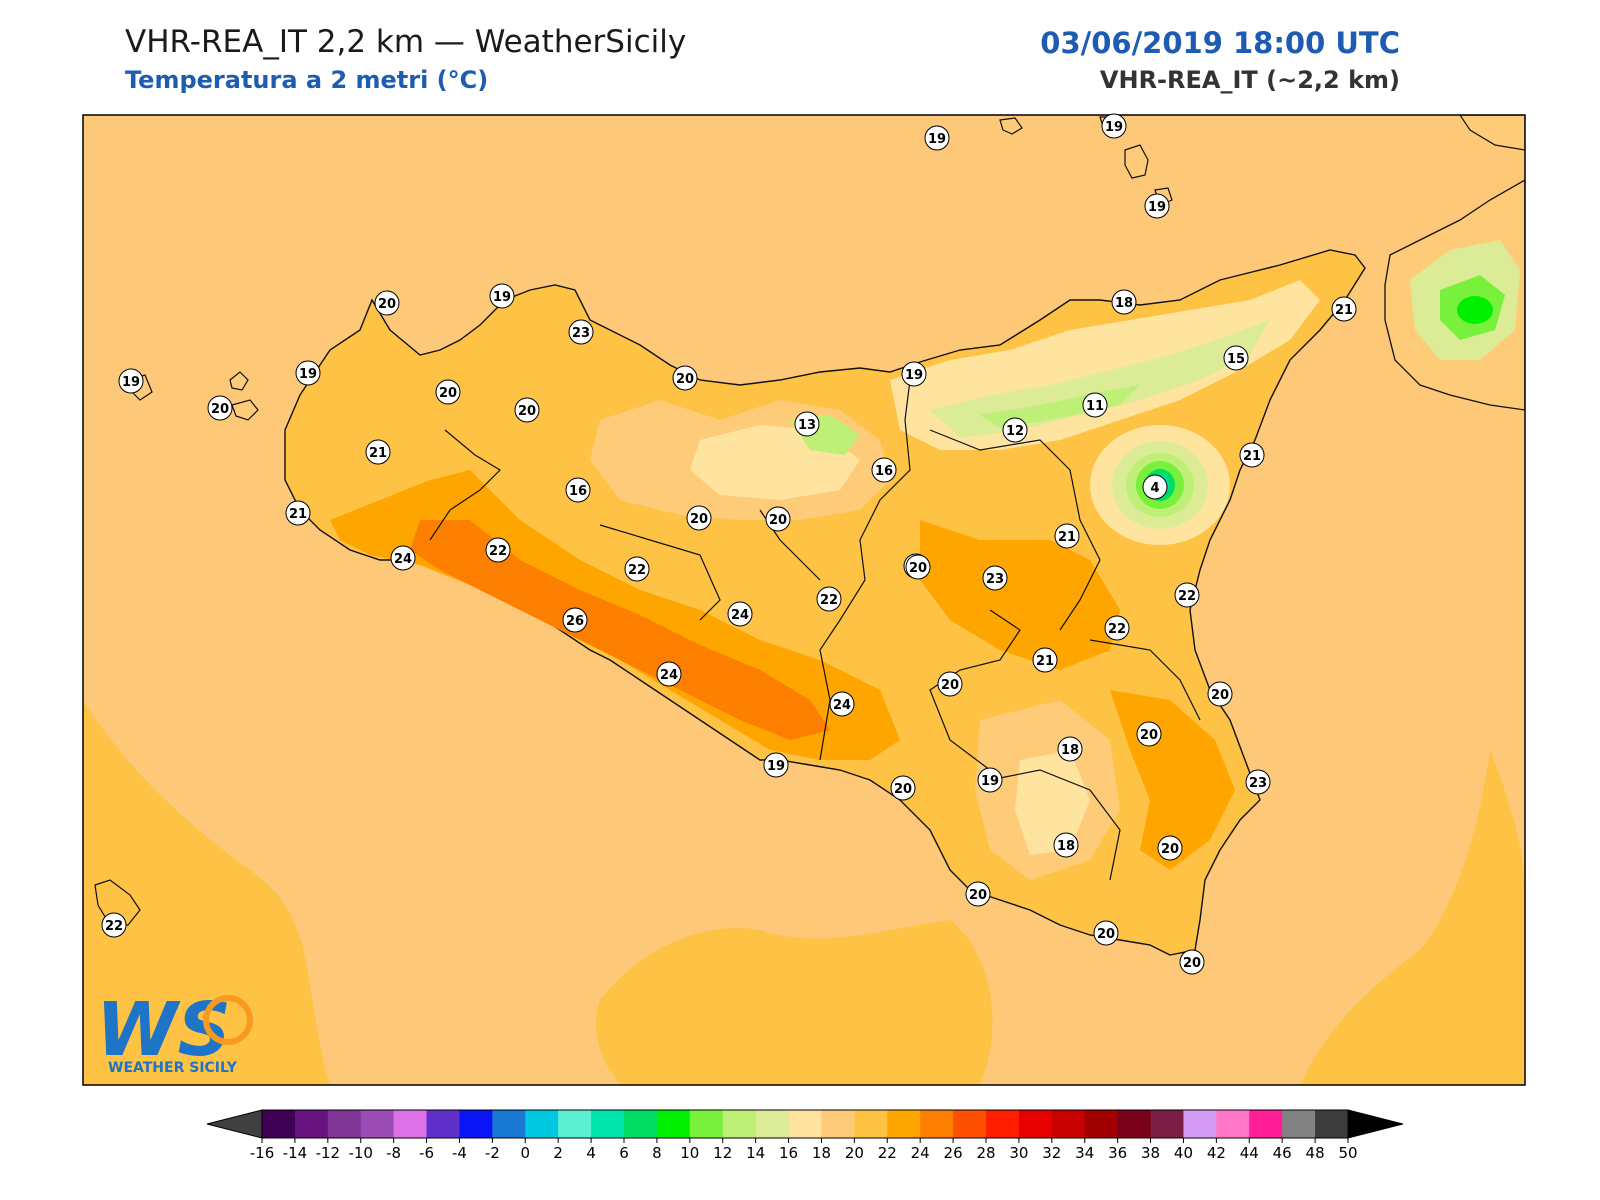 The width and height of the screenshot is (1600, 1200). I want to click on colorbar-tick-label: 4, so click(591, 1153).